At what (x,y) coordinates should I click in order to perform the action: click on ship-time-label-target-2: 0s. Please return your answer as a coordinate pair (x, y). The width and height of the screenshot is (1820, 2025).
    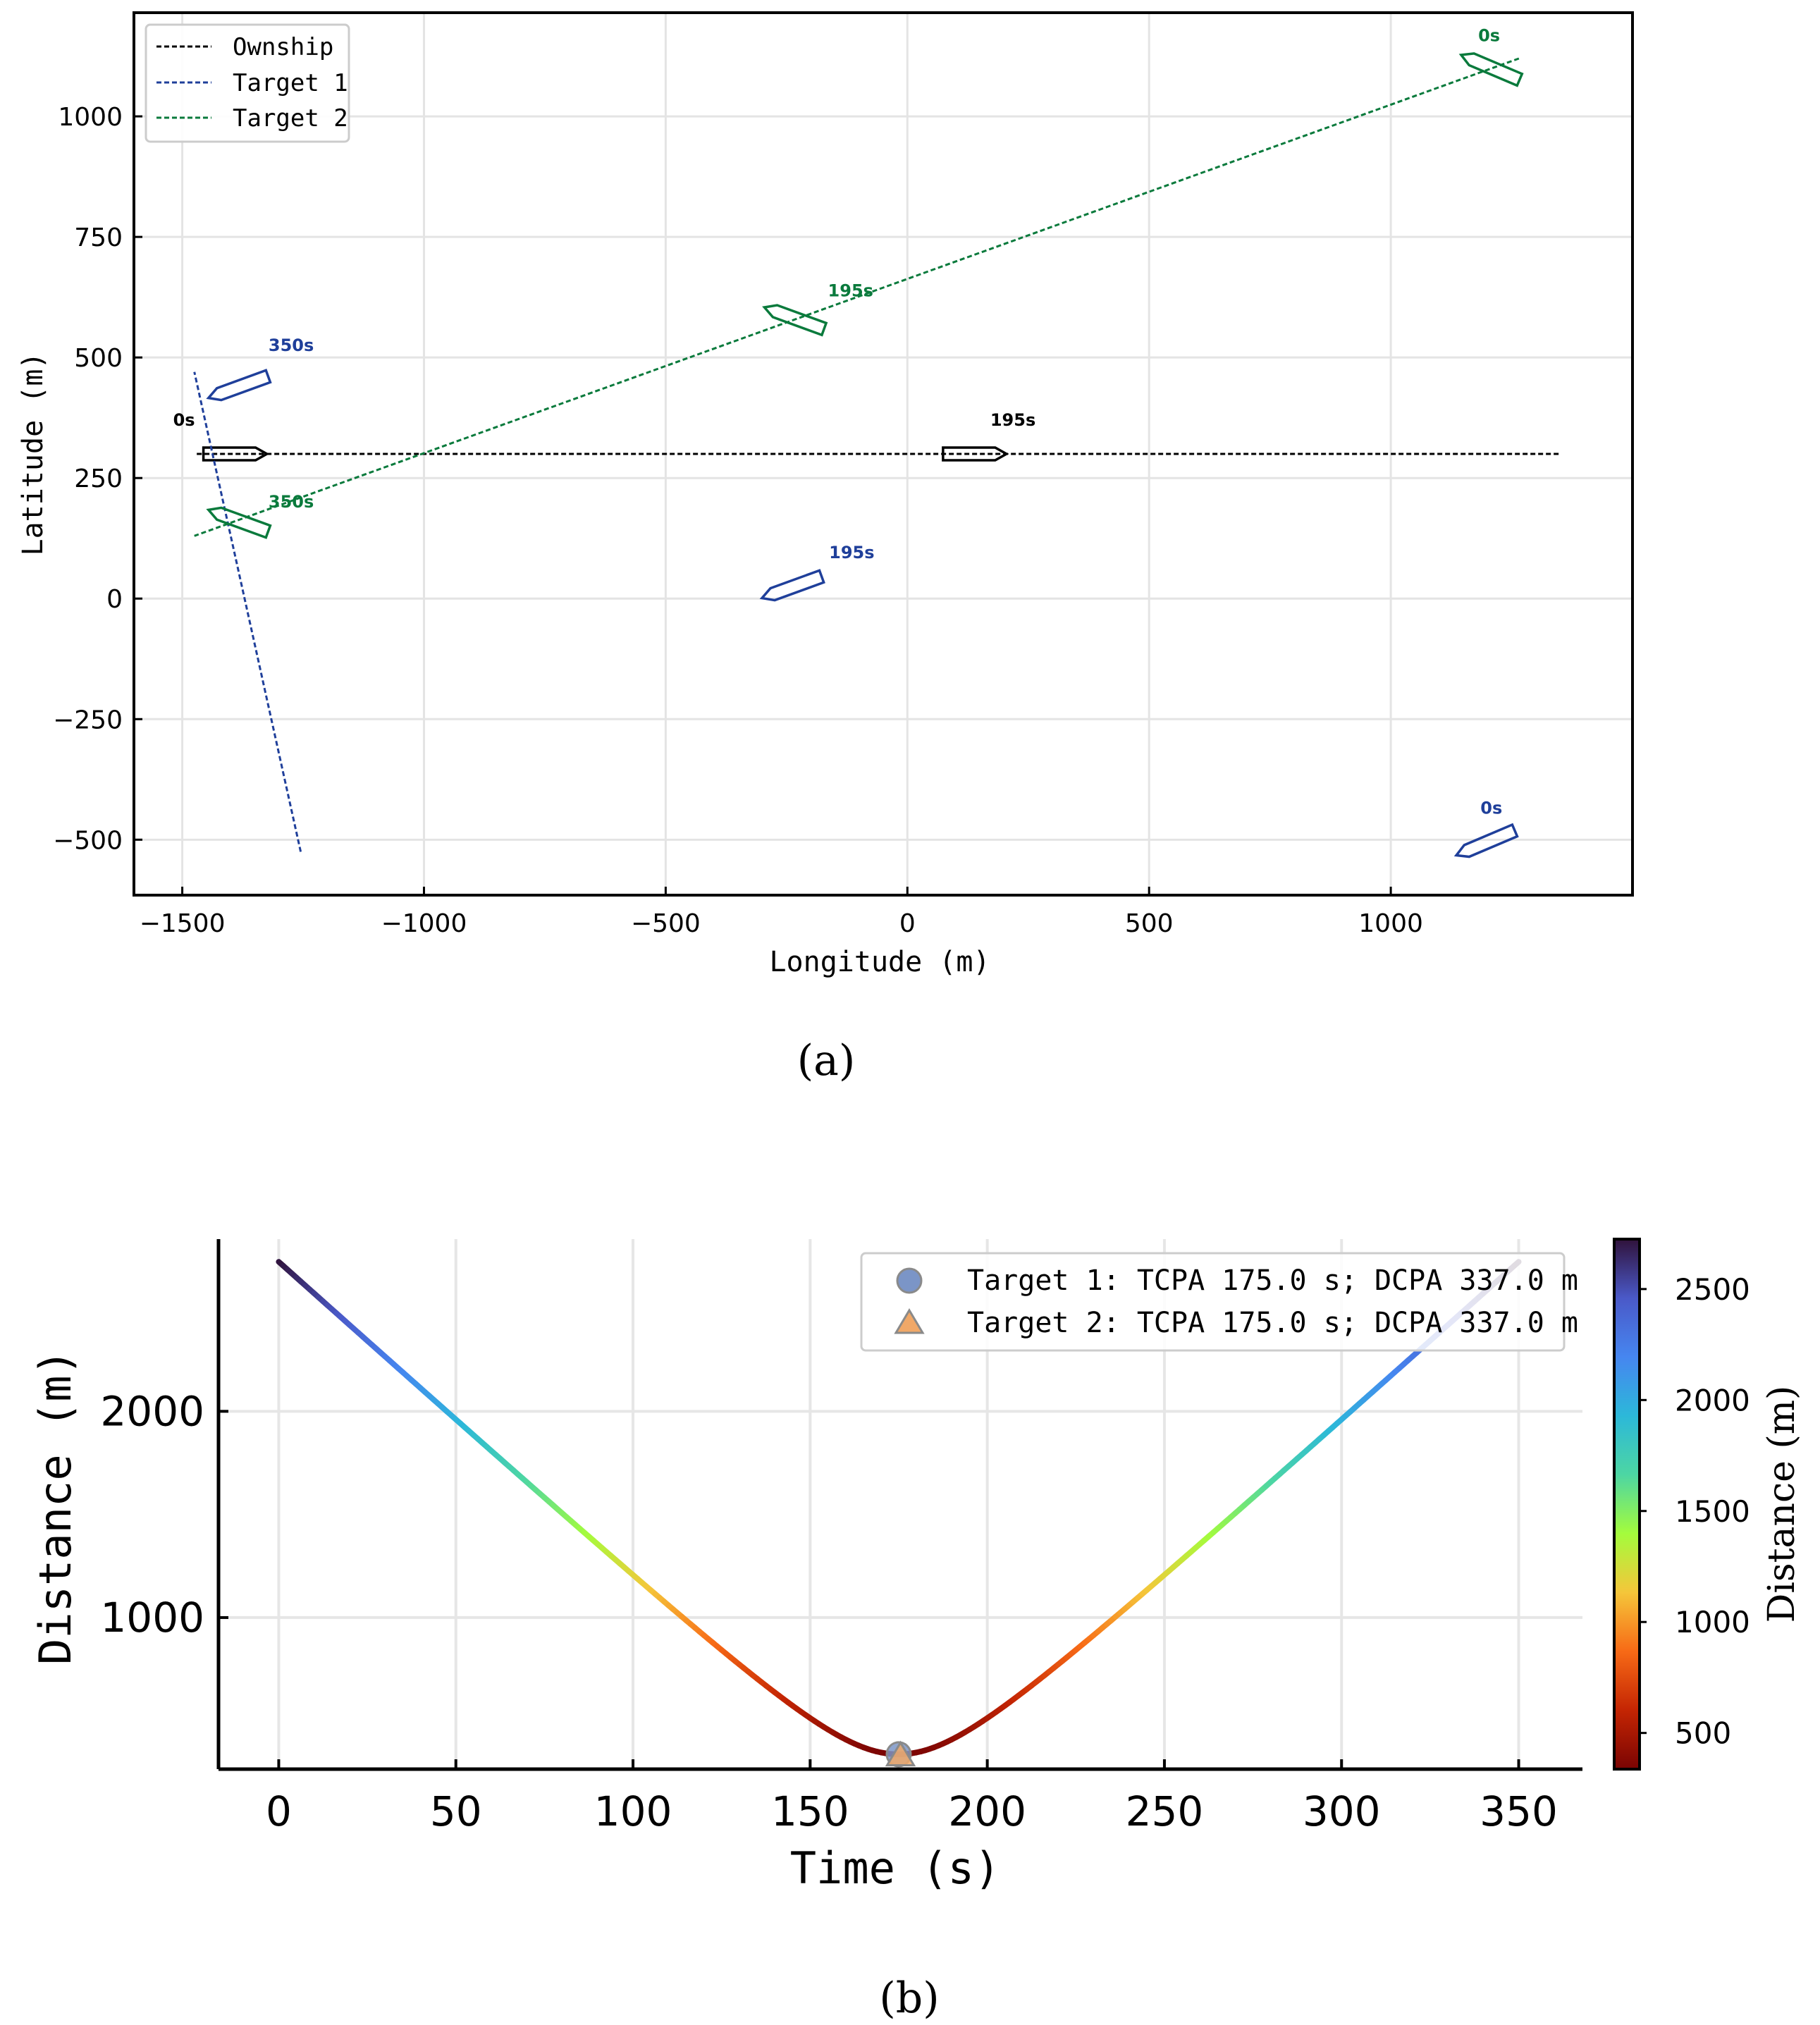
    Looking at the image, I should click on (1489, 36).